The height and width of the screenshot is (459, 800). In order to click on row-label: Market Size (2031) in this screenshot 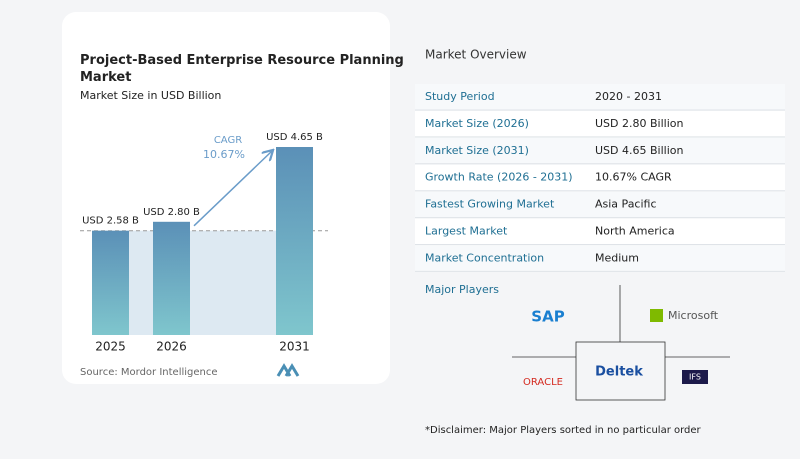, I will do `click(477, 150)`.